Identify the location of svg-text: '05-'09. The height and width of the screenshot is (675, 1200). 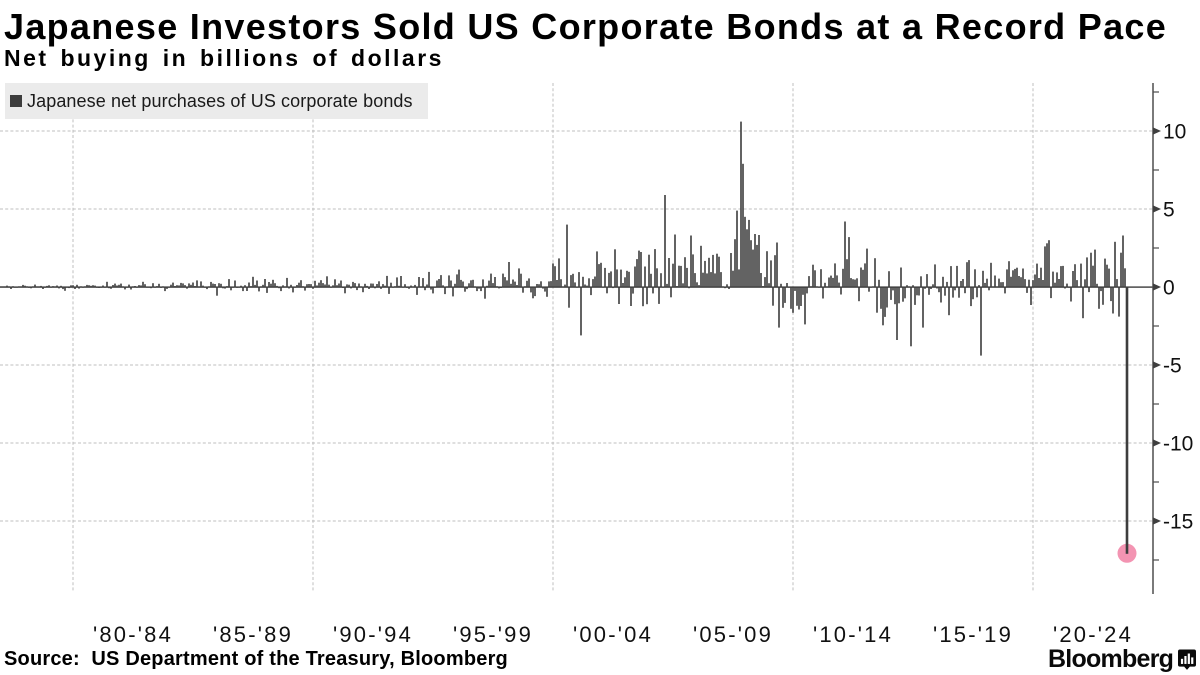
(733, 634).